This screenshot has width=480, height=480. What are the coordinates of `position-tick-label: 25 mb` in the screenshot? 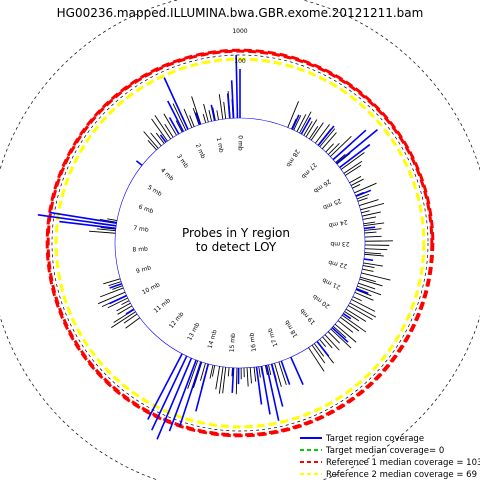 It's located at (332, 204).